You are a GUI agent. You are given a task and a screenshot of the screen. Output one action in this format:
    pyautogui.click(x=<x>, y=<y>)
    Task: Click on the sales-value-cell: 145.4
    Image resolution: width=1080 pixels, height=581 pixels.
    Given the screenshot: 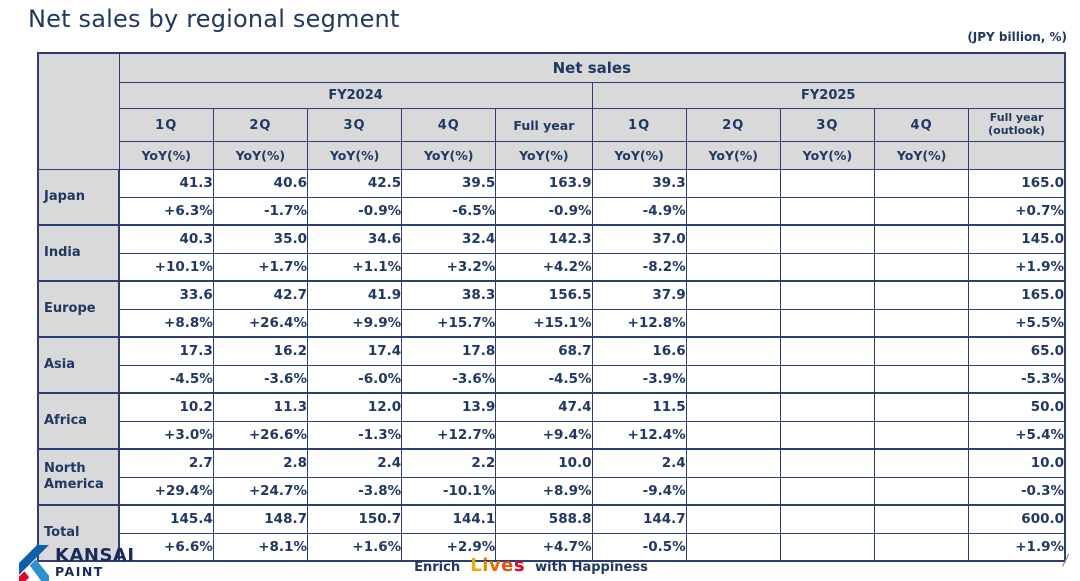 What is the action you would take?
    pyautogui.click(x=166, y=519)
    